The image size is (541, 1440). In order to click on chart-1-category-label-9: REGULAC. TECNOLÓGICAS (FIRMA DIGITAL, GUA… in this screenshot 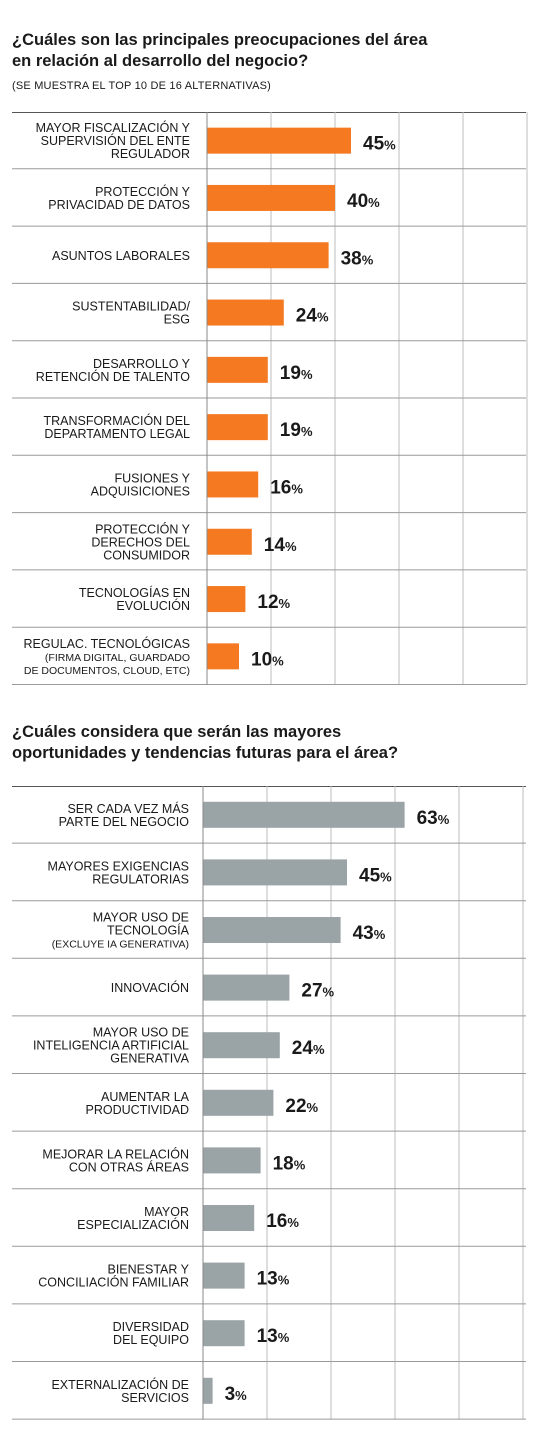, I will do `click(107, 656)`.